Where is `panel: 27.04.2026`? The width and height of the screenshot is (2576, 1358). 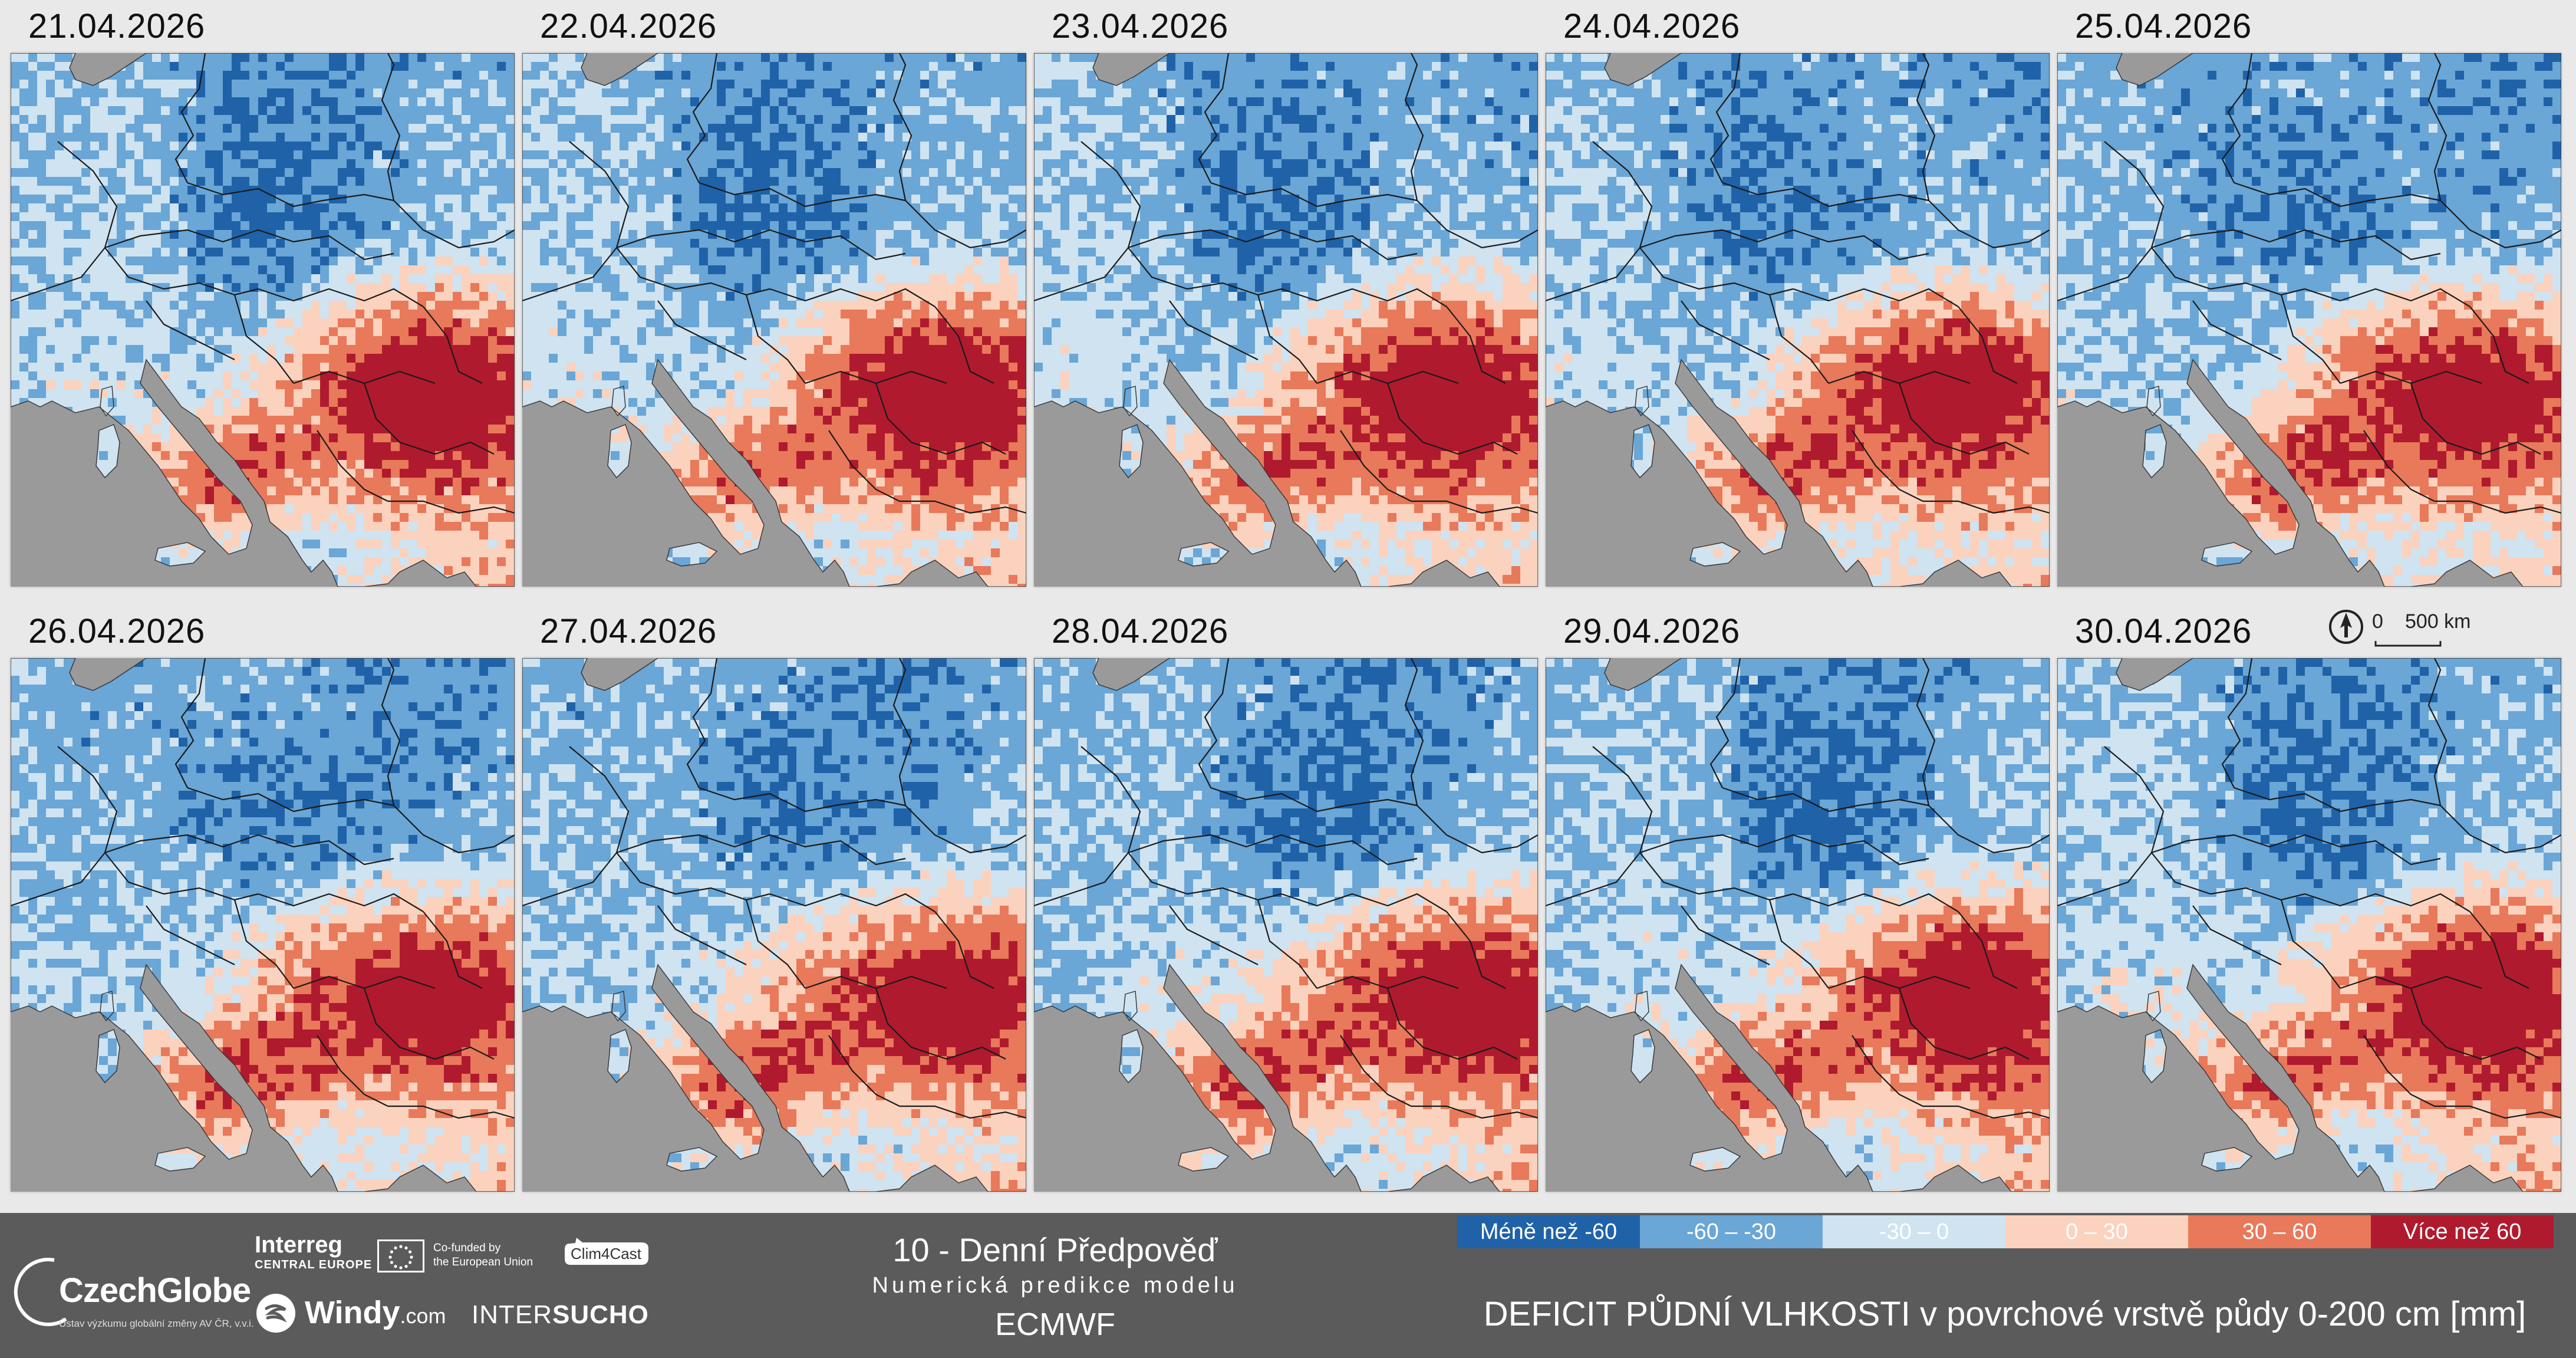
panel: 27.04.2026 is located at coordinates (769, 900).